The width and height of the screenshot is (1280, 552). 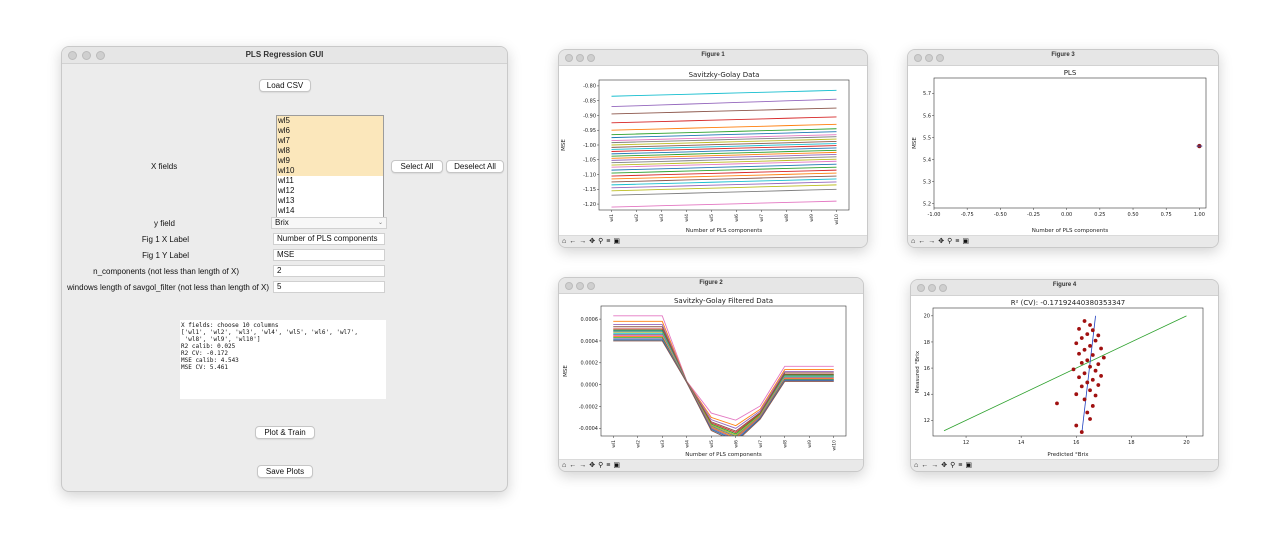 I want to click on save-plots-button: Save Plots, so click(x=285, y=471).